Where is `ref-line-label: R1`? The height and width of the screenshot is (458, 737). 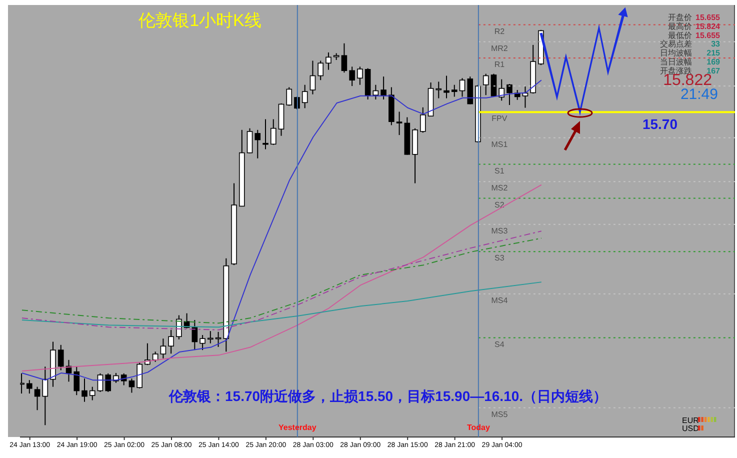
ref-line-label: R1 is located at coordinates (500, 64).